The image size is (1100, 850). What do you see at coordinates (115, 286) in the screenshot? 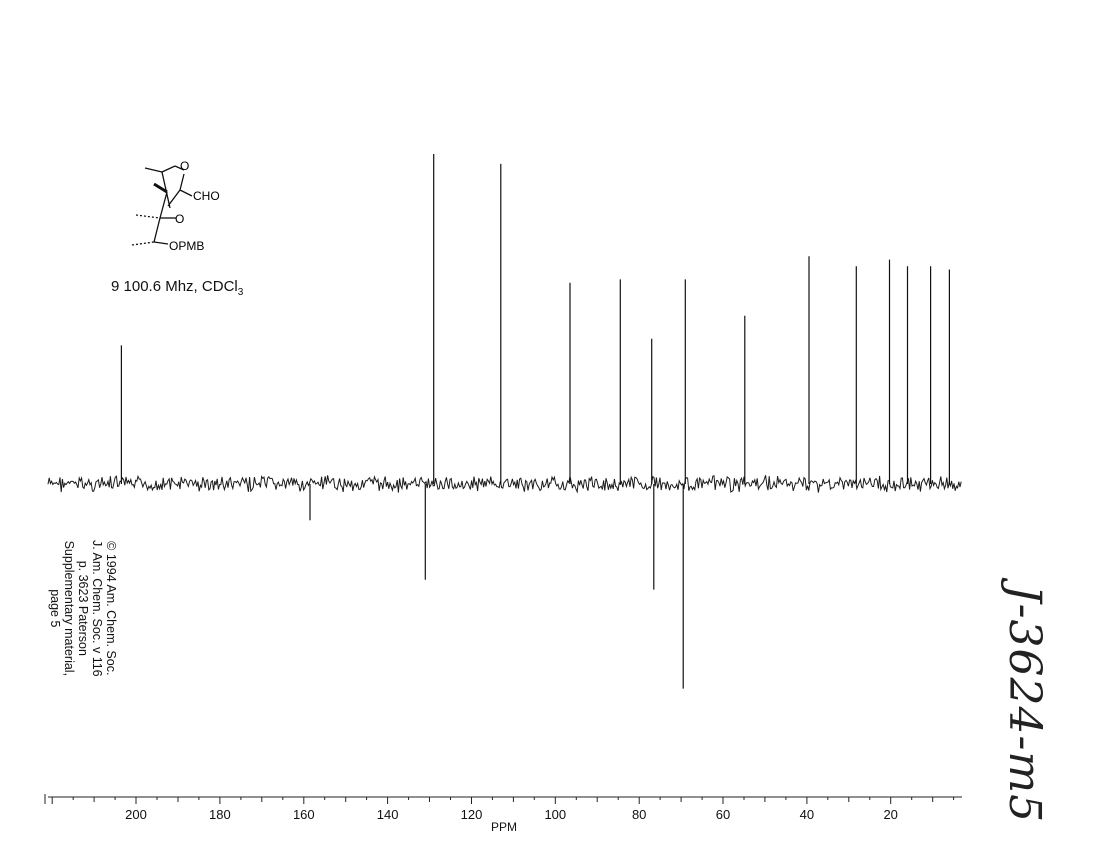
I see `compound-number: 9` at bounding box center [115, 286].